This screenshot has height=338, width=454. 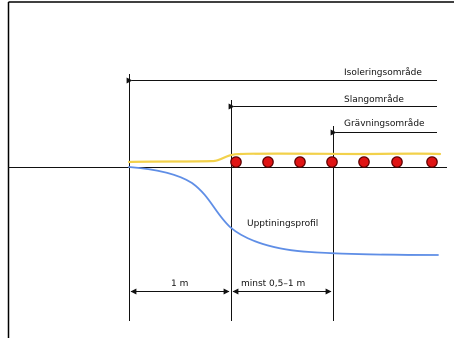 I want to click on thaw-profile-label: Upptiningsprofil, so click(x=282, y=224).